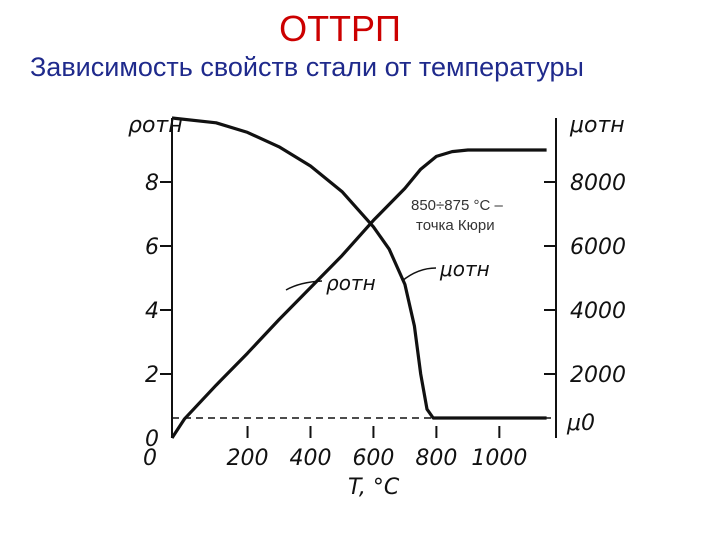 The height and width of the screenshot is (540, 720). I want to click on y-left-tick-label: 4, so click(152, 311).